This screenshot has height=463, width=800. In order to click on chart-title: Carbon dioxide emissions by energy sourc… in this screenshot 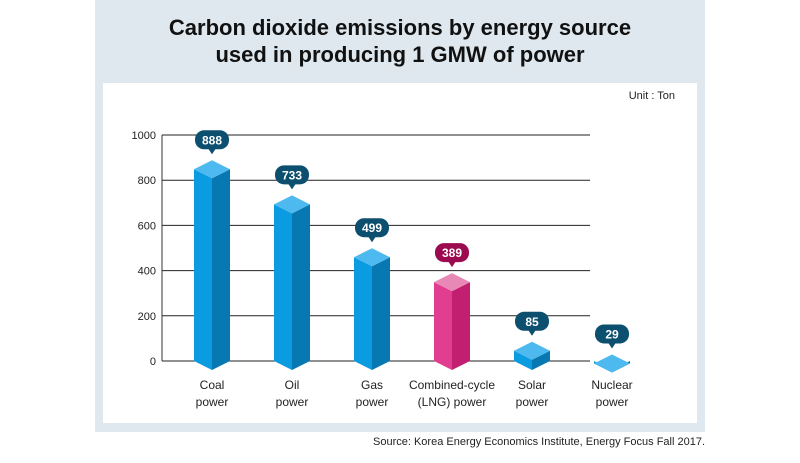, I will do `click(400, 41)`.